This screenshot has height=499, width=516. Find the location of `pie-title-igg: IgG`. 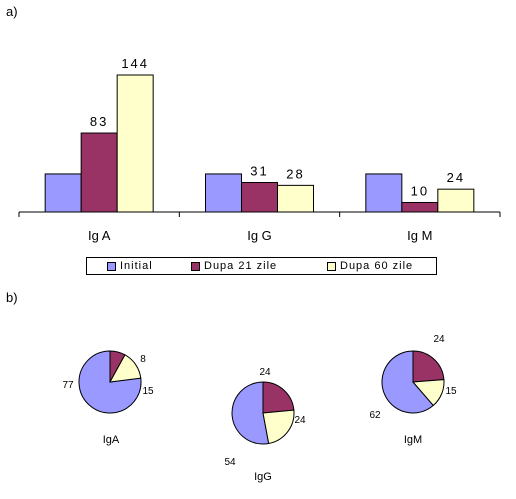

pie-title-igg: IgG is located at coordinates (263, 477).